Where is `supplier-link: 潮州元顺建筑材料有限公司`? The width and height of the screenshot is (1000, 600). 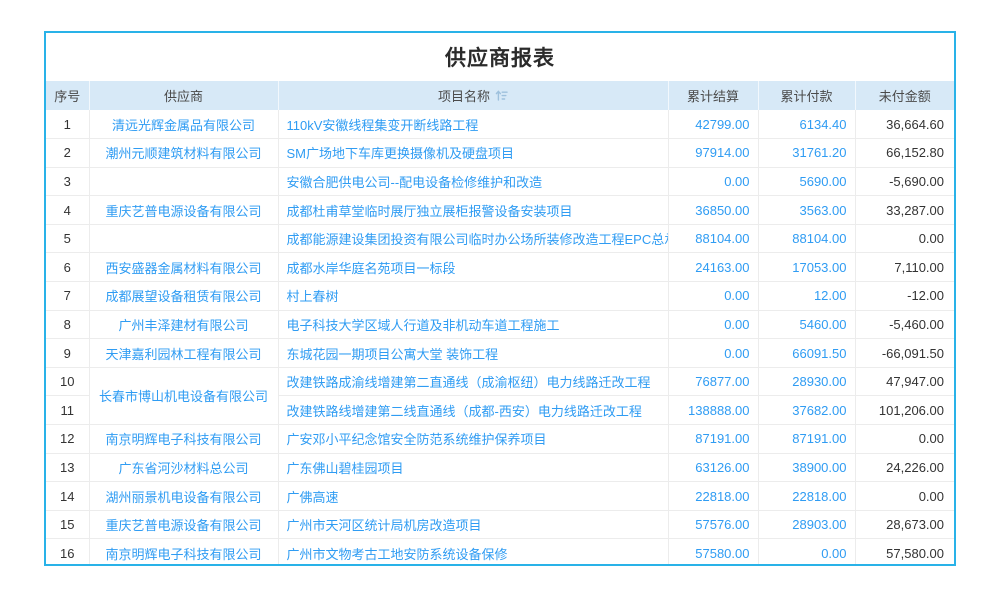
supplier-link: 潮州元顺建筑材料有限公司 is located at coordinates (183, 153).